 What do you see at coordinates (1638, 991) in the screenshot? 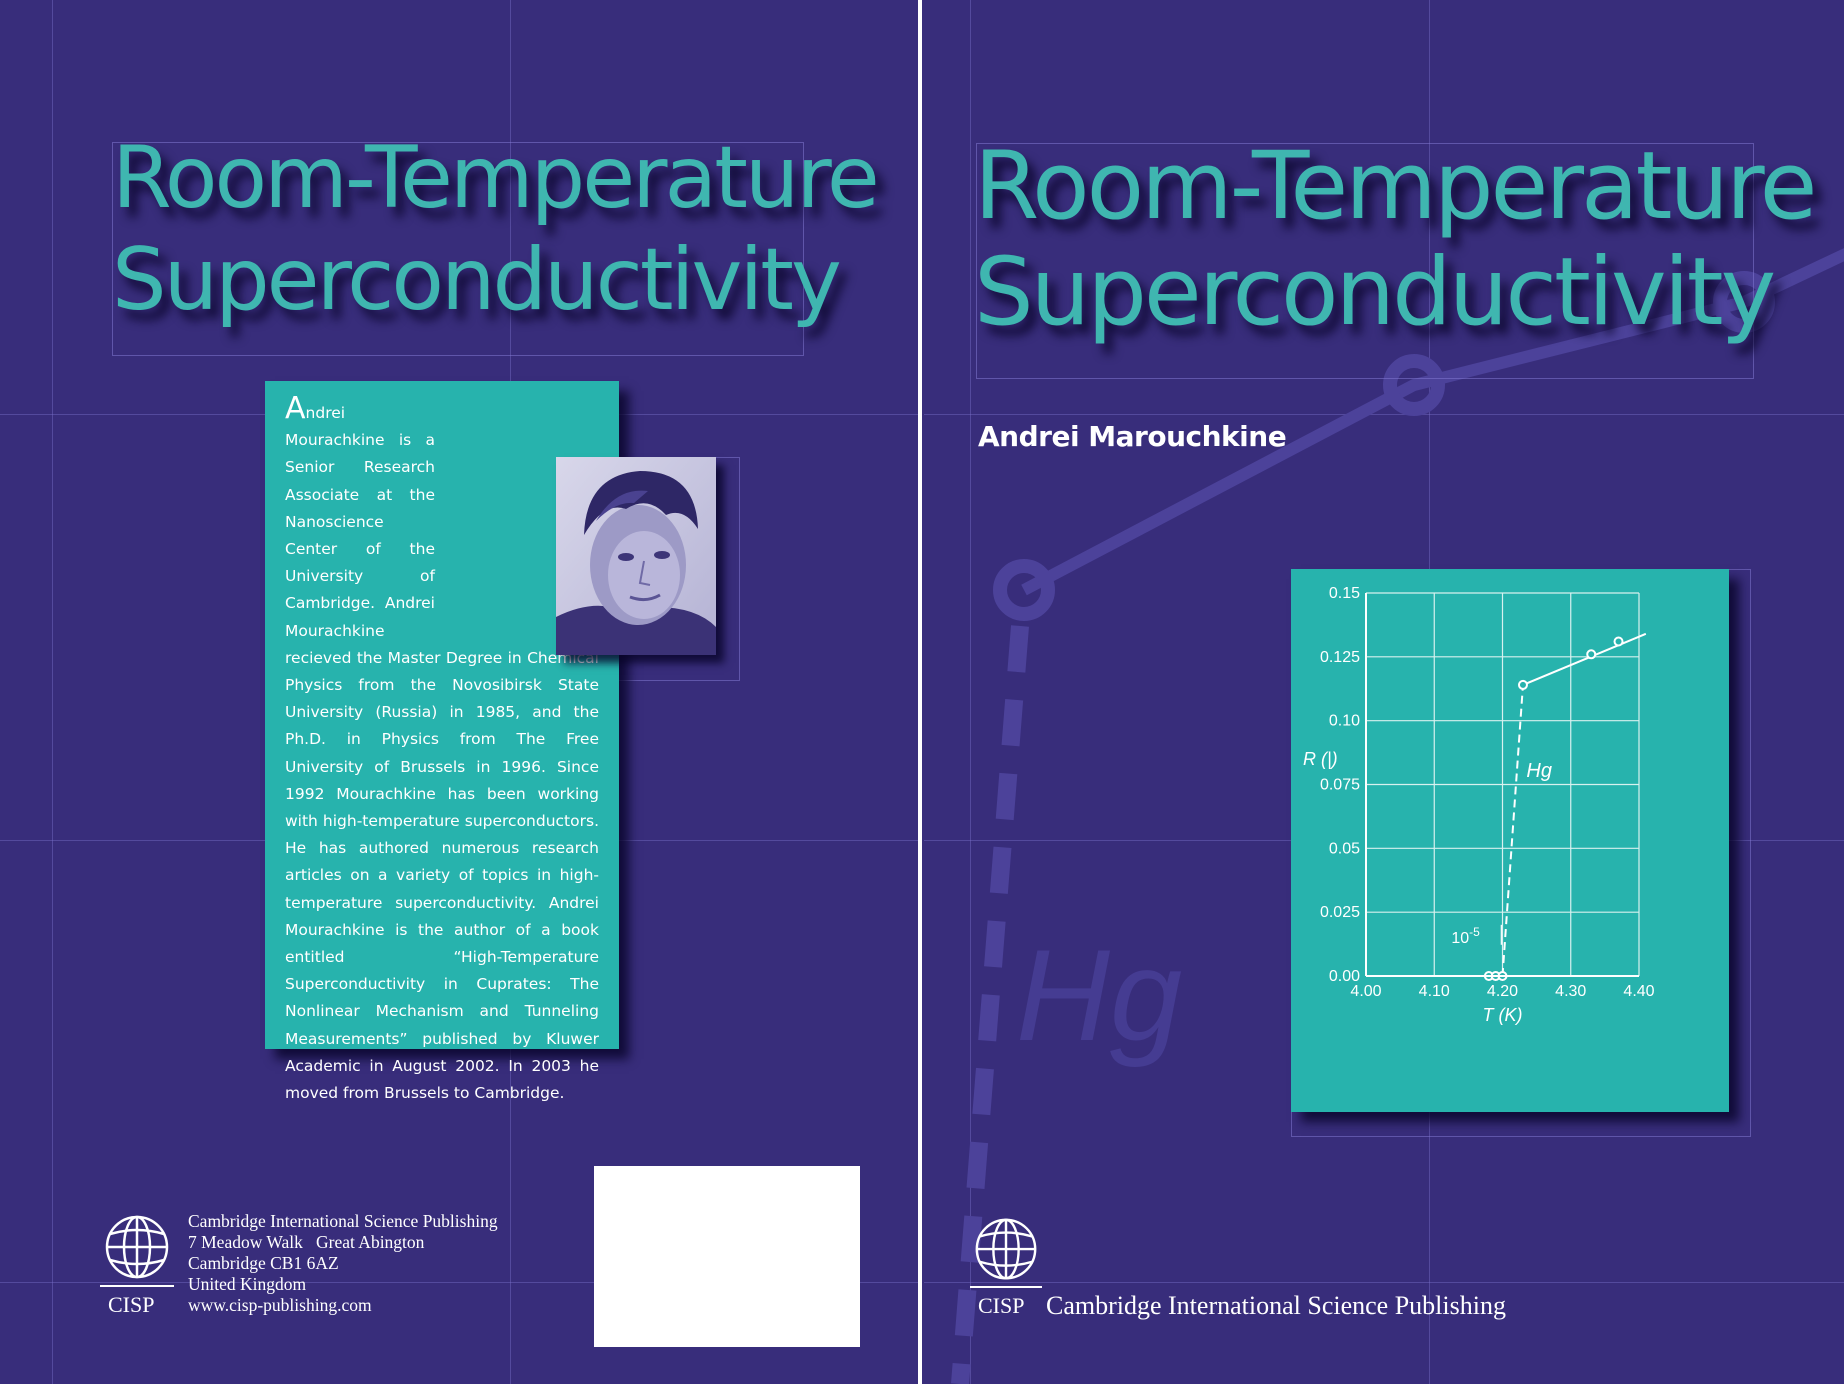
I see `x-tick-label: 4.40` at bounding box center [1638, 991].